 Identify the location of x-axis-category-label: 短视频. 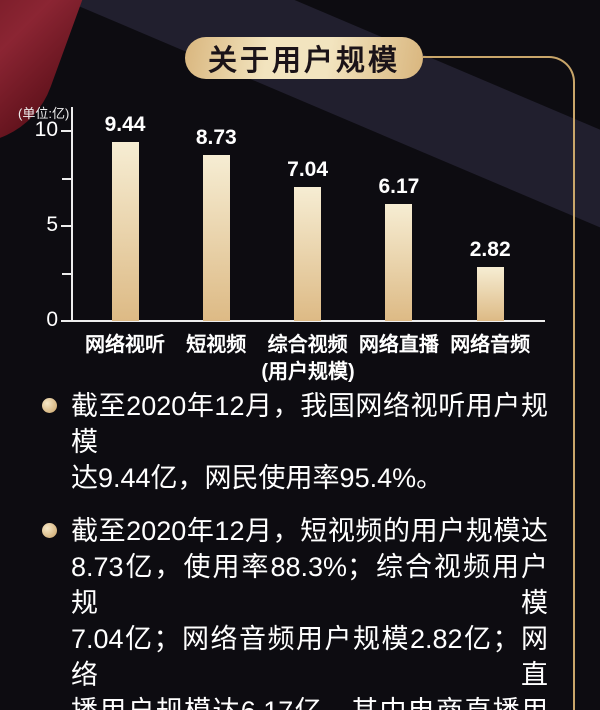
(216, 345).